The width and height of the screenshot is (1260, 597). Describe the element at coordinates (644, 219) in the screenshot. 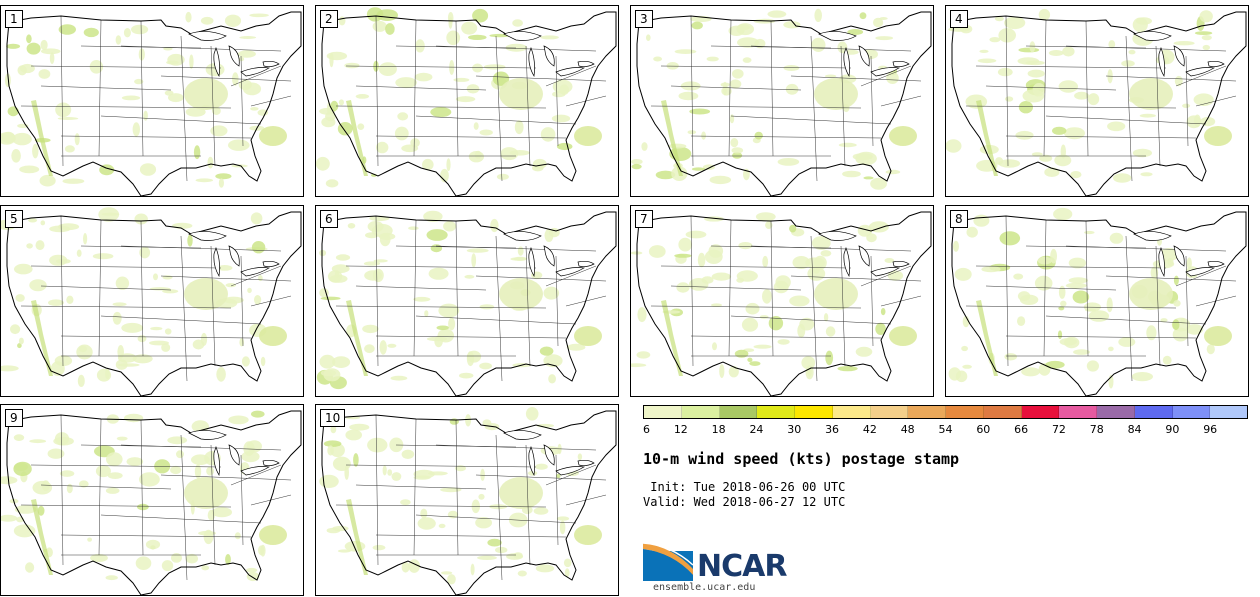

I see `member-label: 7` at that location.